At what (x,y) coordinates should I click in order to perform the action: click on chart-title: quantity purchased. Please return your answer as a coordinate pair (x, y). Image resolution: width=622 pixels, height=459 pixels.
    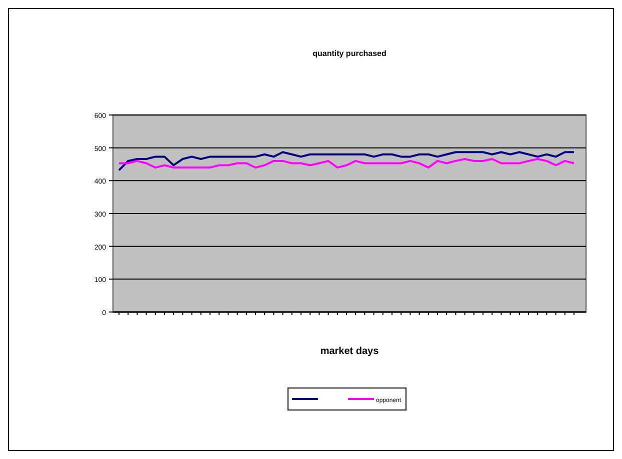
    Looking at the image, I should click on (349, 53).